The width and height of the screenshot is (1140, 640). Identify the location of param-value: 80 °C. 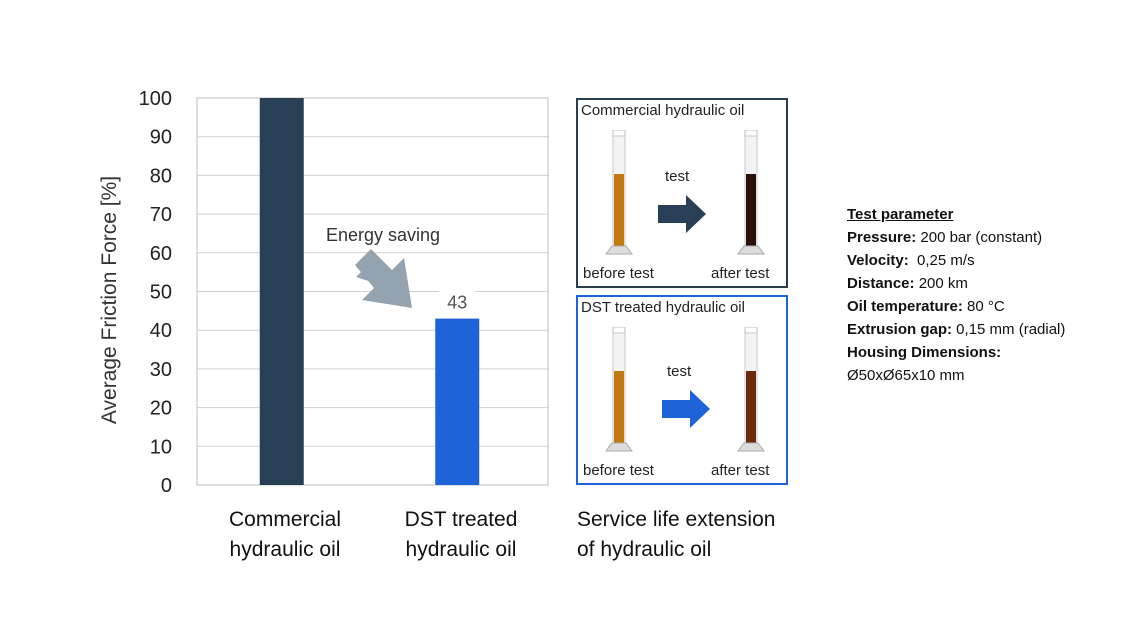
(983, 306).